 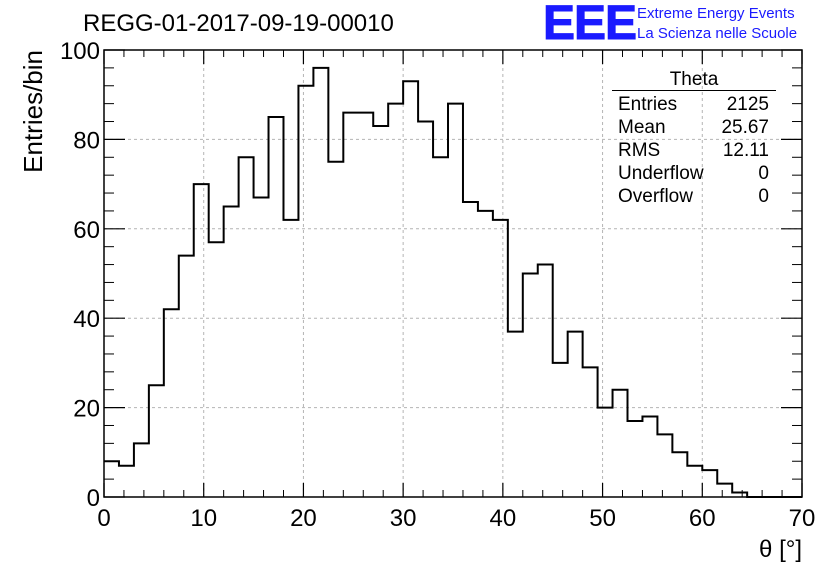 I want to click on stats-label: Overflow, so click(x=655, y=196).